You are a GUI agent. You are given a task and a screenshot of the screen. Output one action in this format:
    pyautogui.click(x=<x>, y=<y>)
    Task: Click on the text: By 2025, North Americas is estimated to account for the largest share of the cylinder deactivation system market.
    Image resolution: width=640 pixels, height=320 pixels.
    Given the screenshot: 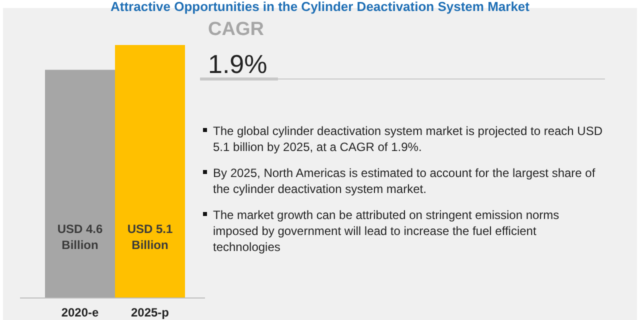 What is the action you would take?
    pyautogui.click(x=404, y=181)
    